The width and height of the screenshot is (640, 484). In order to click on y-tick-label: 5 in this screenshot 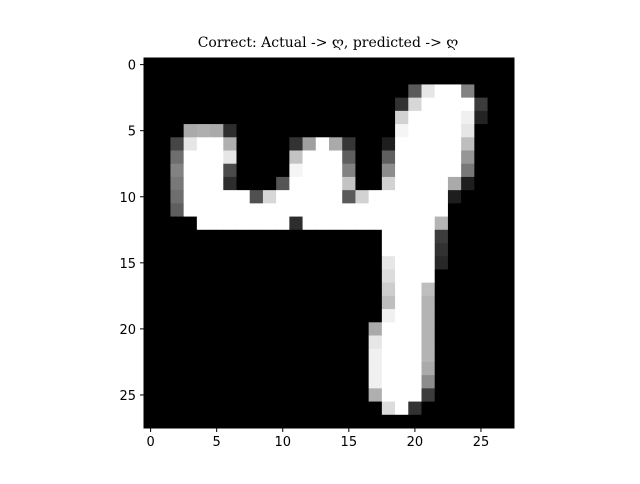, I will do `click(132, 132)`.